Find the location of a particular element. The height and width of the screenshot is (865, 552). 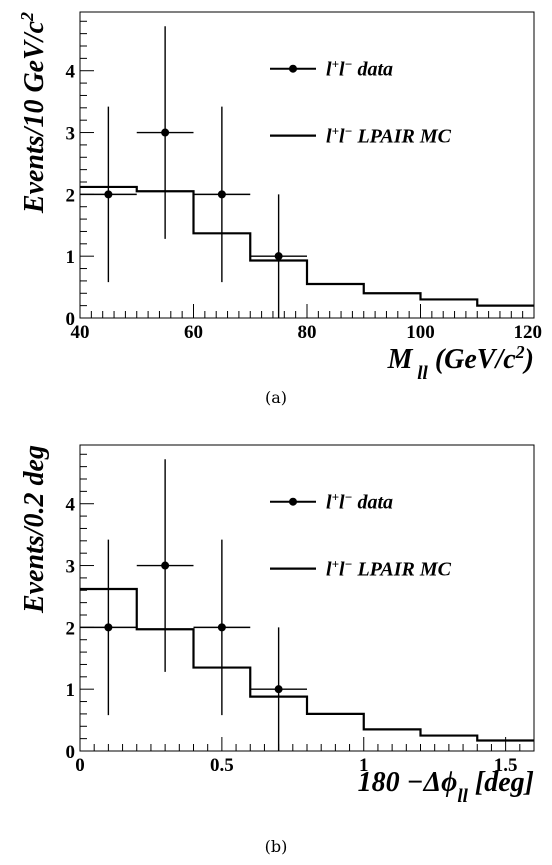

x-tick-label: 0 is located at coordinates (80, 765).